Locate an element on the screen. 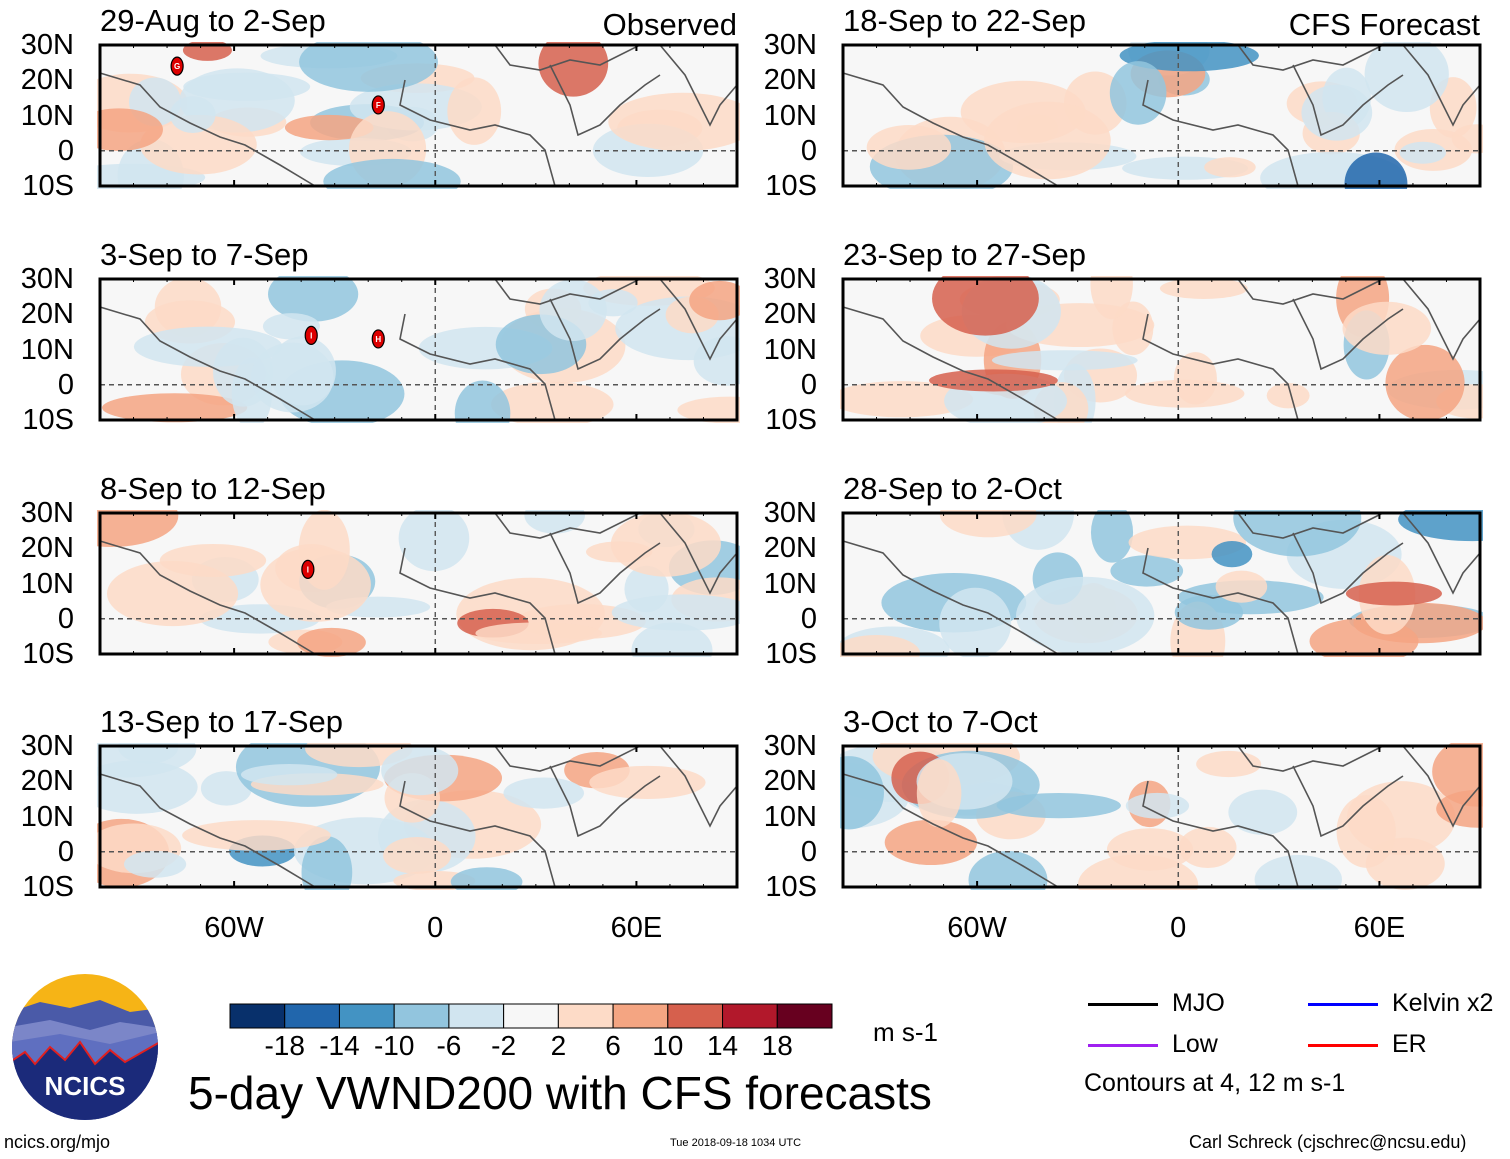 This screenshot has width=1510, height=1159. panel-title: 28-Sep to 2-Oct is located at coordinates (952, 488).